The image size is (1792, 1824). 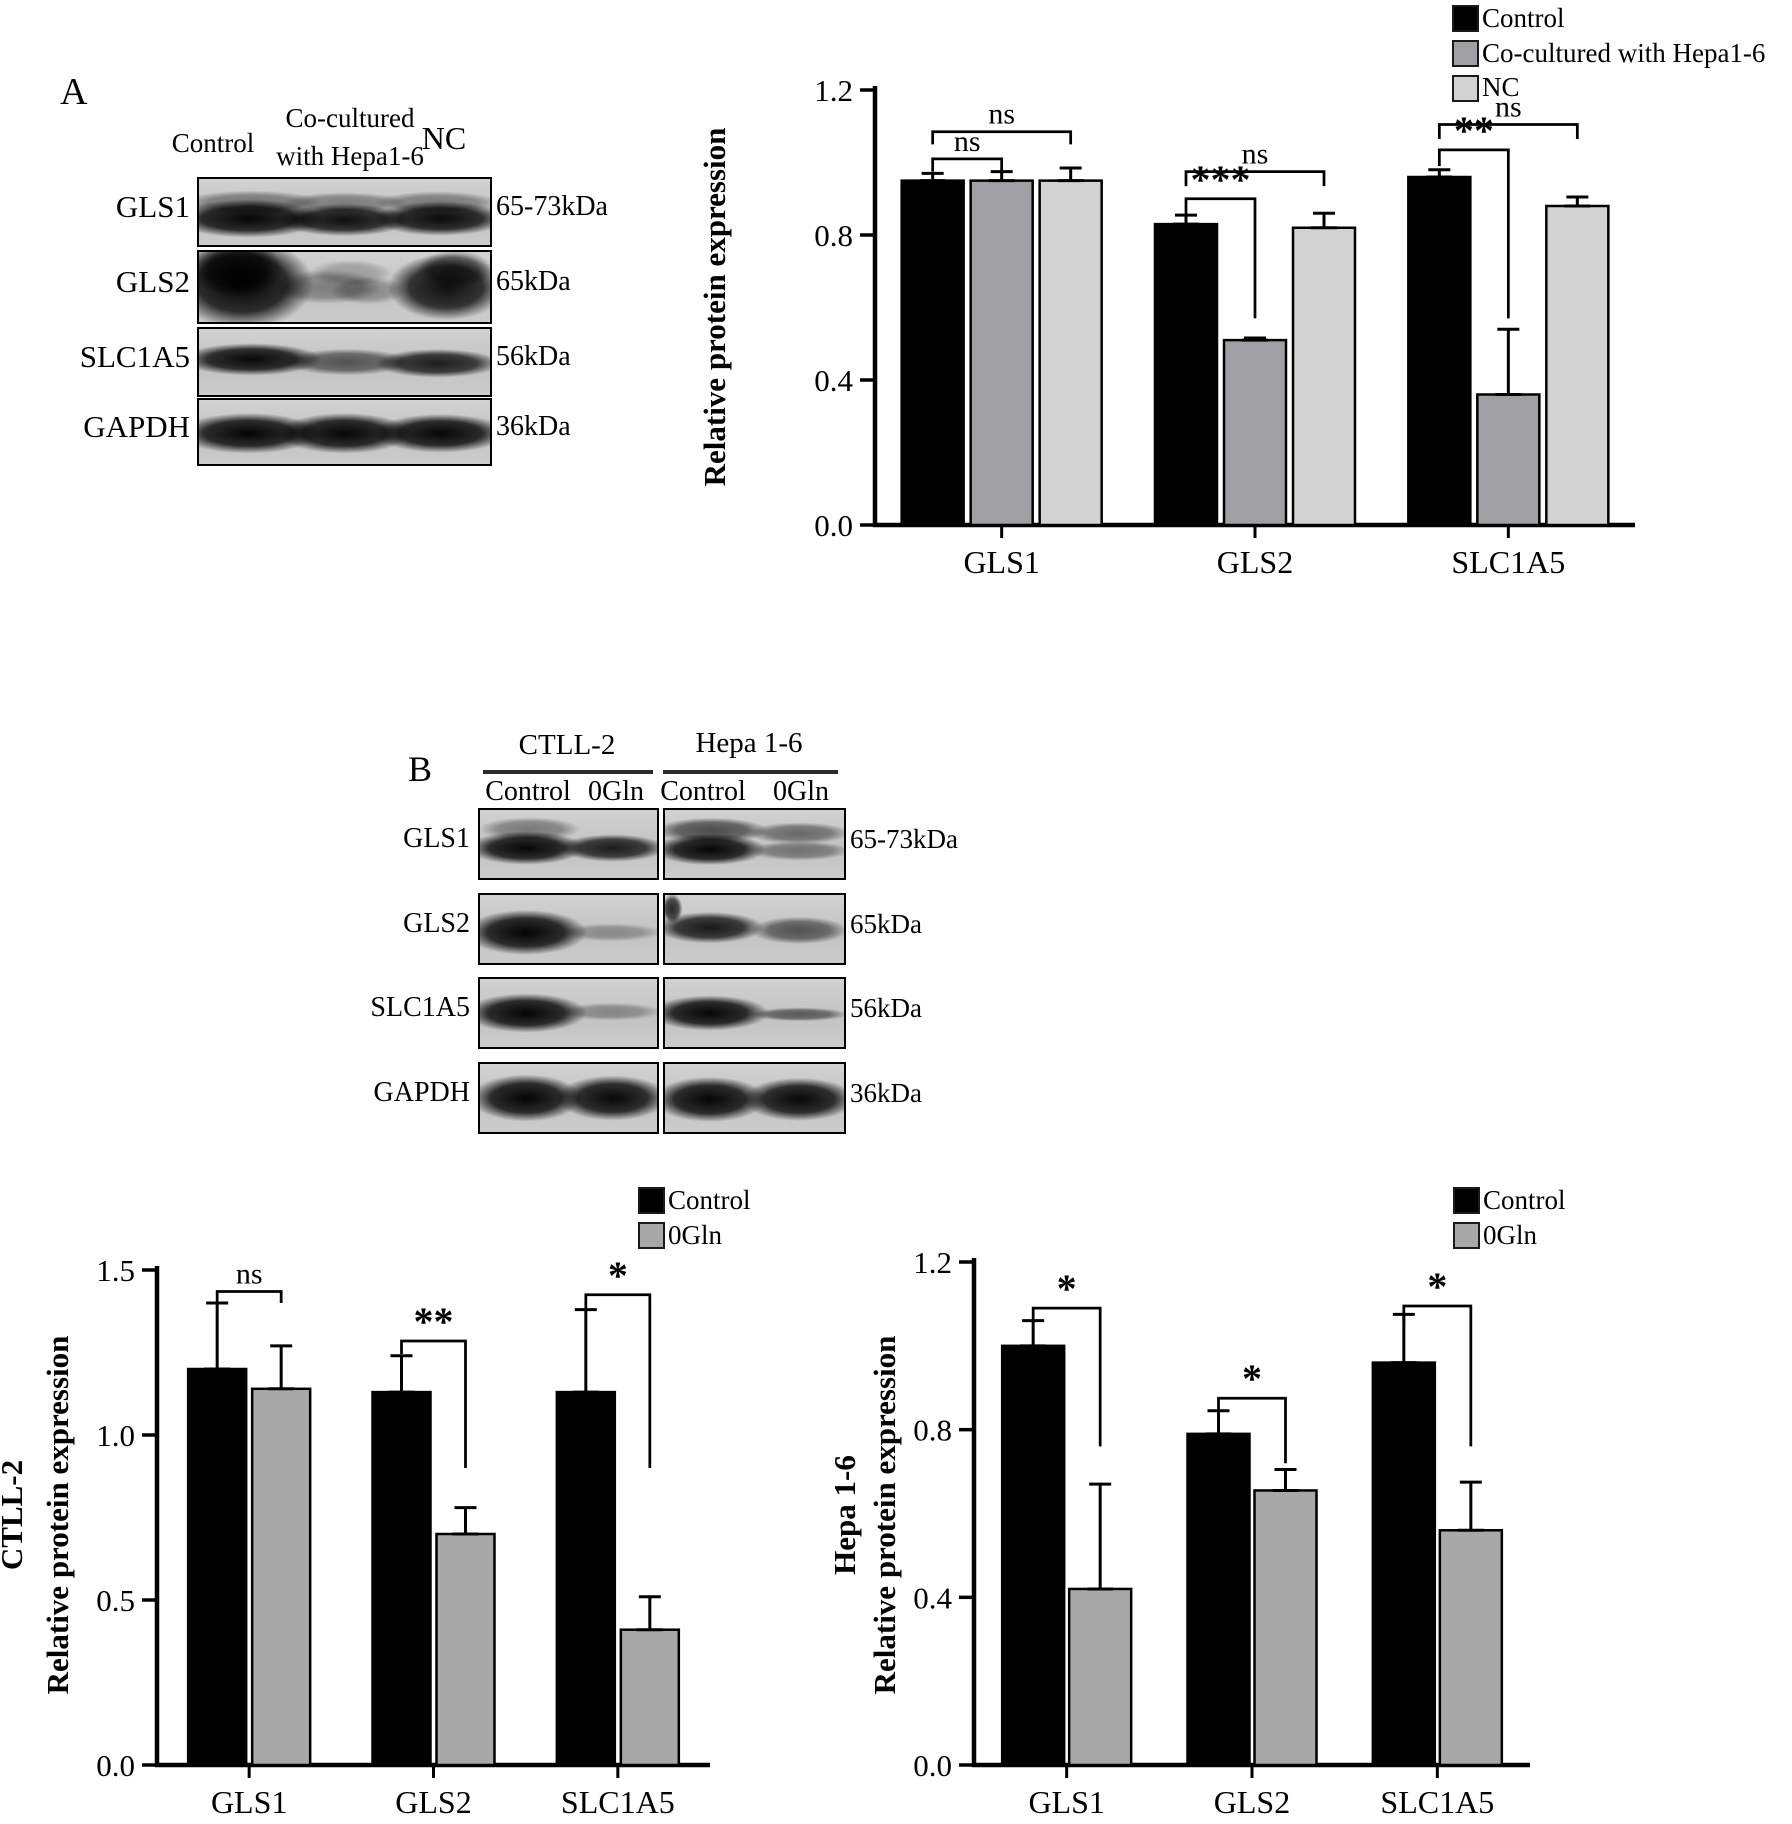 What do you see at coordinates (833, 380) in the screenshot?
I see `y-tick-label: 0.4` at bounding box center [833, 380].